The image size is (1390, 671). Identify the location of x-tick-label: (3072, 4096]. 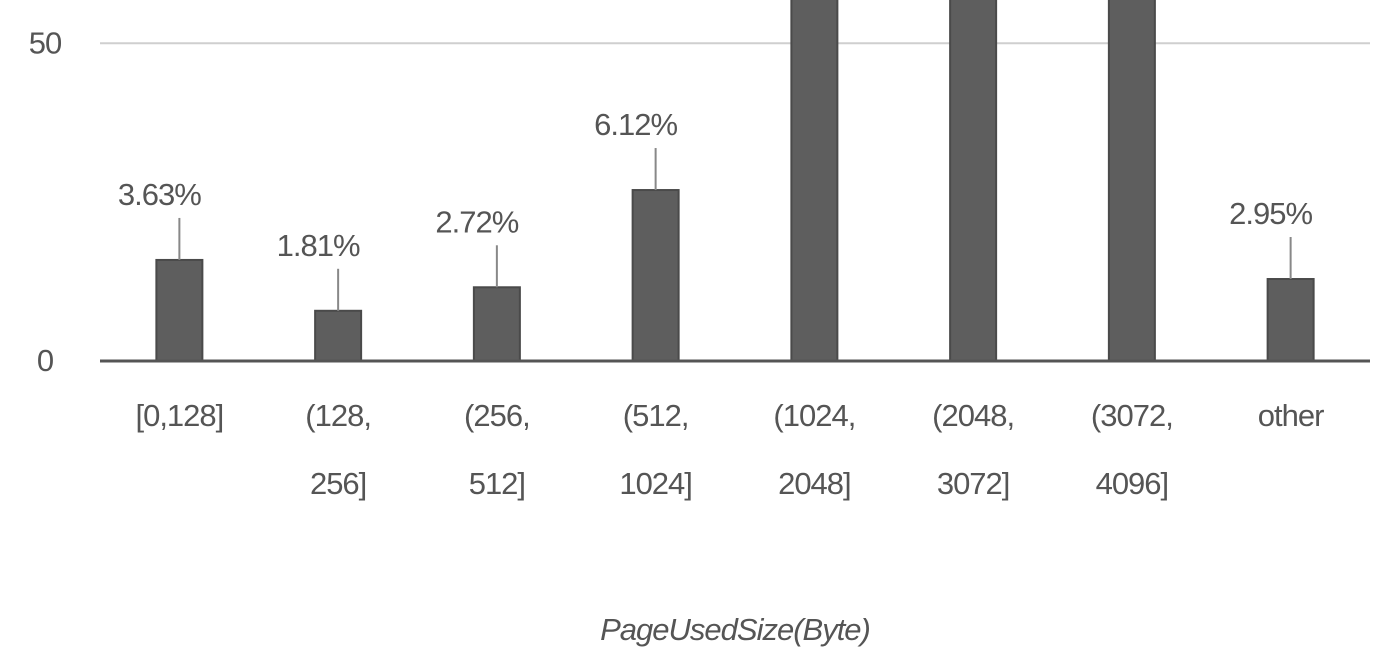
(1132, 449).